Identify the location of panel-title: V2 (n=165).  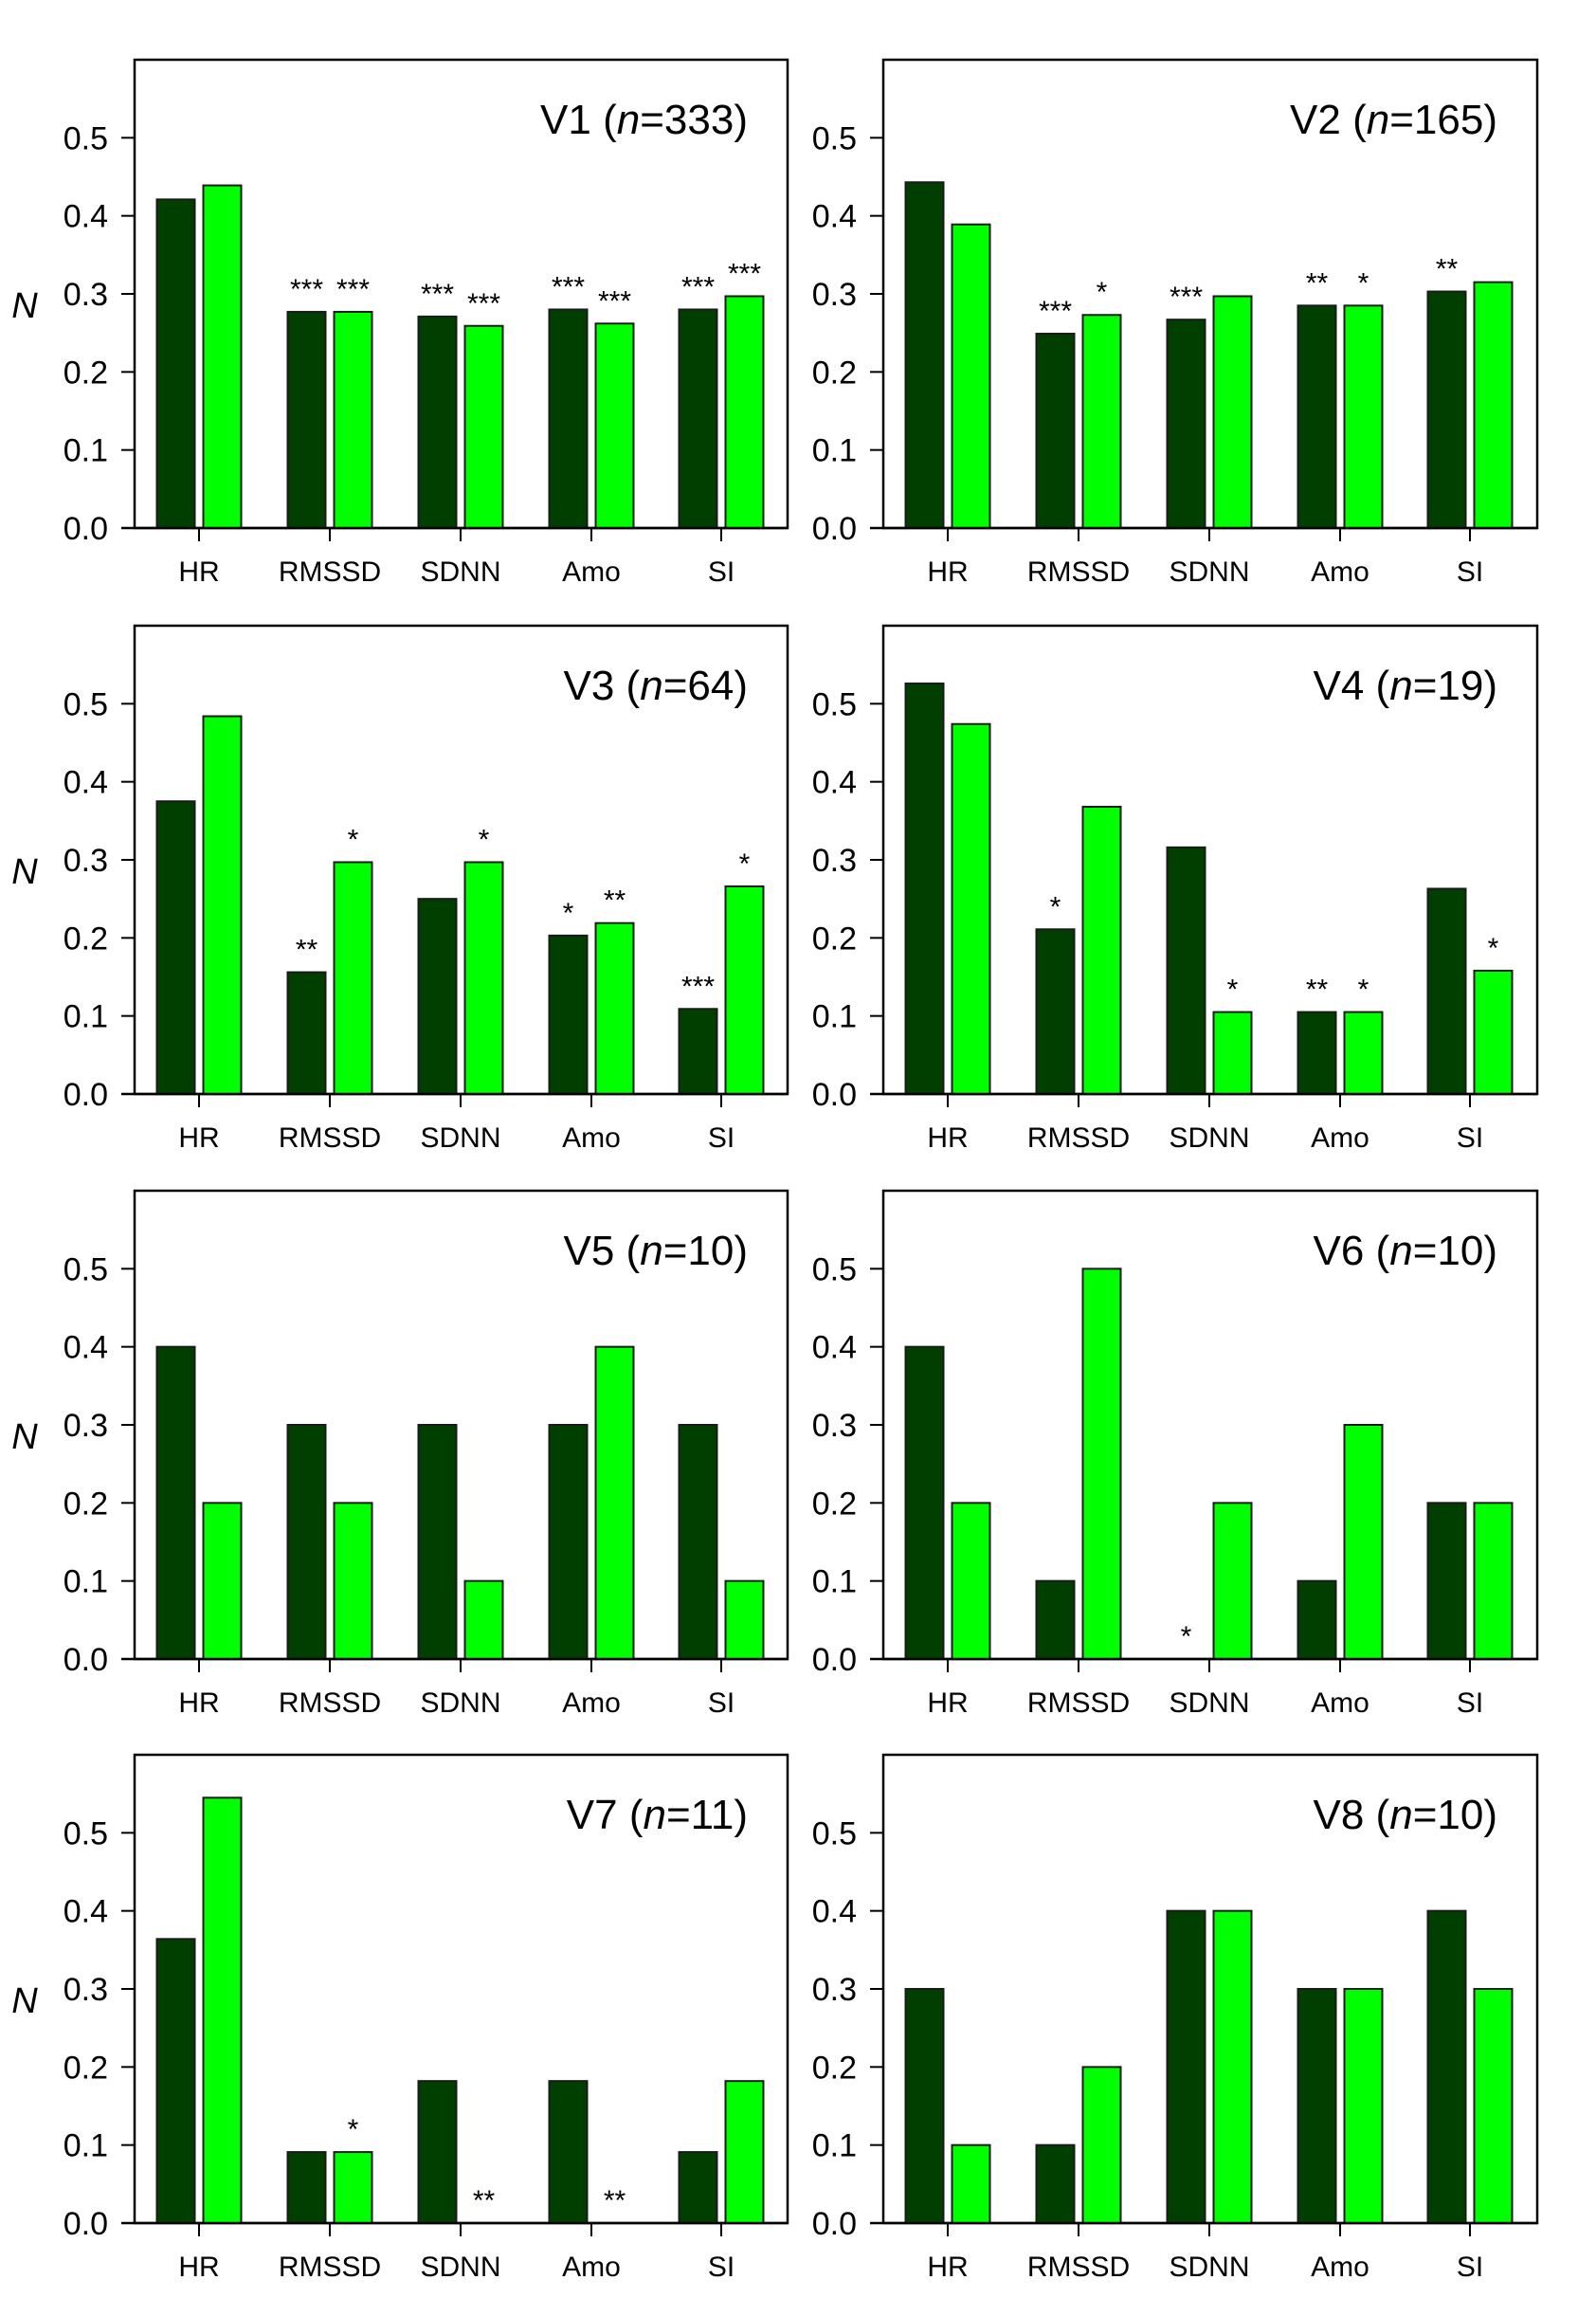
(1394, 120).